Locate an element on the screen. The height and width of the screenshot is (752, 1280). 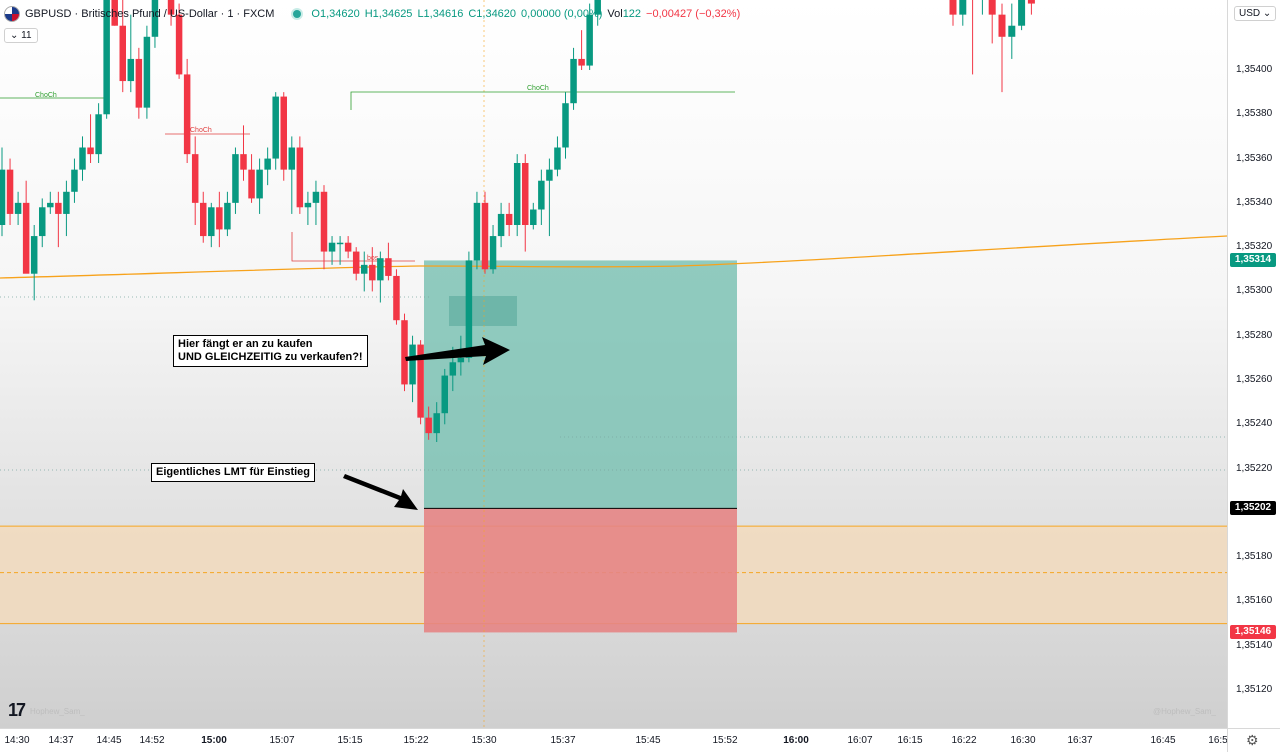
ema-line is located at coordinates (613, 257).